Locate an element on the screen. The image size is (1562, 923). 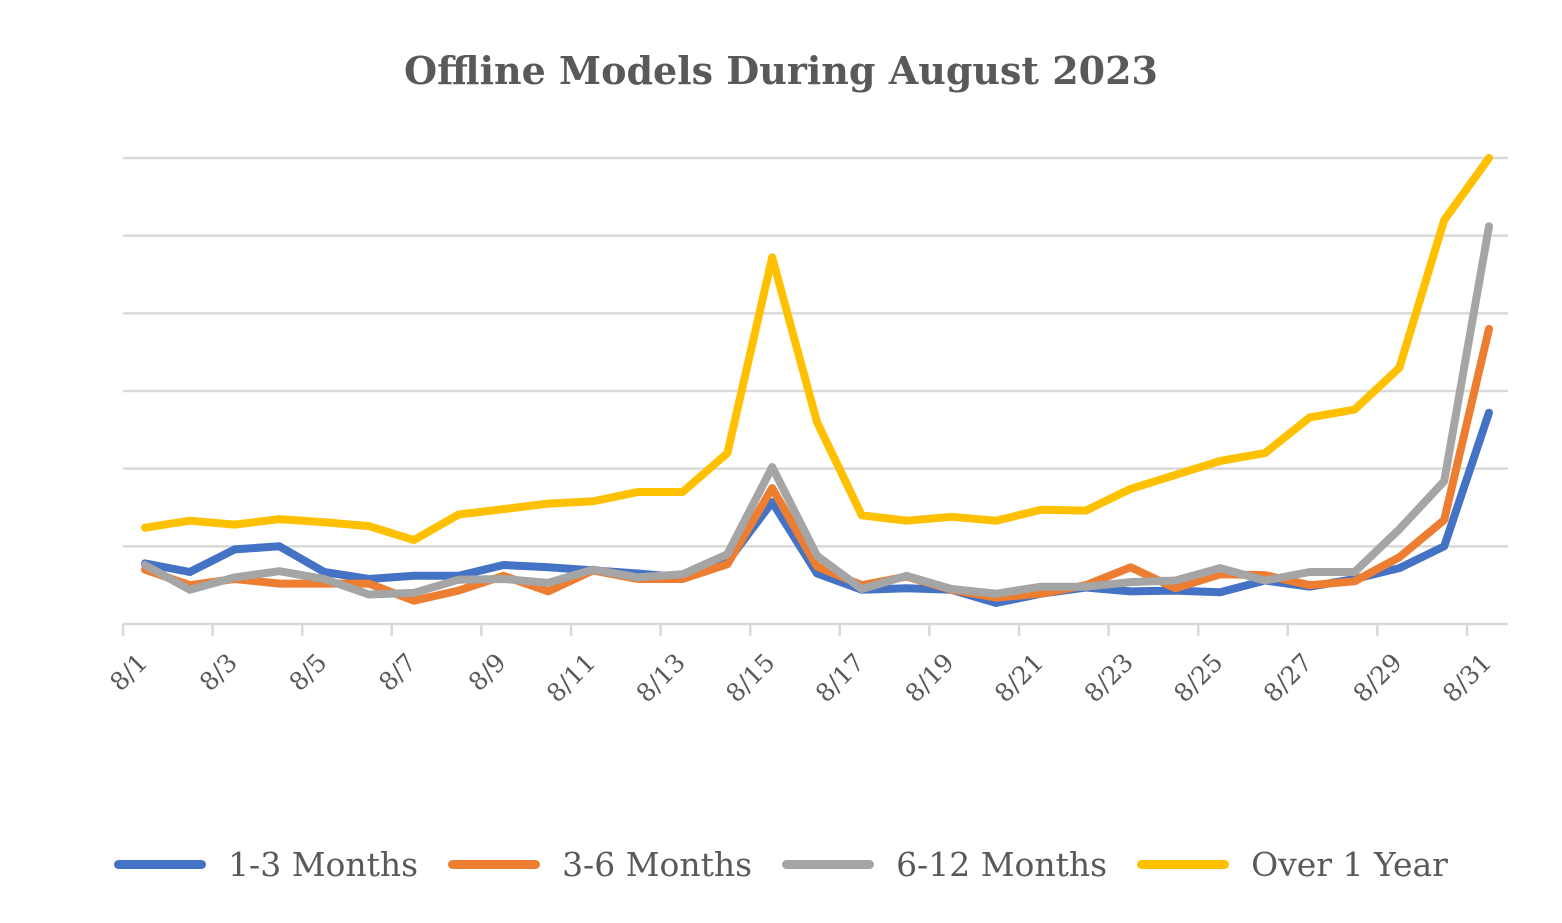
legend-label: Over 1 Year is located at coordinates (1349, 864).